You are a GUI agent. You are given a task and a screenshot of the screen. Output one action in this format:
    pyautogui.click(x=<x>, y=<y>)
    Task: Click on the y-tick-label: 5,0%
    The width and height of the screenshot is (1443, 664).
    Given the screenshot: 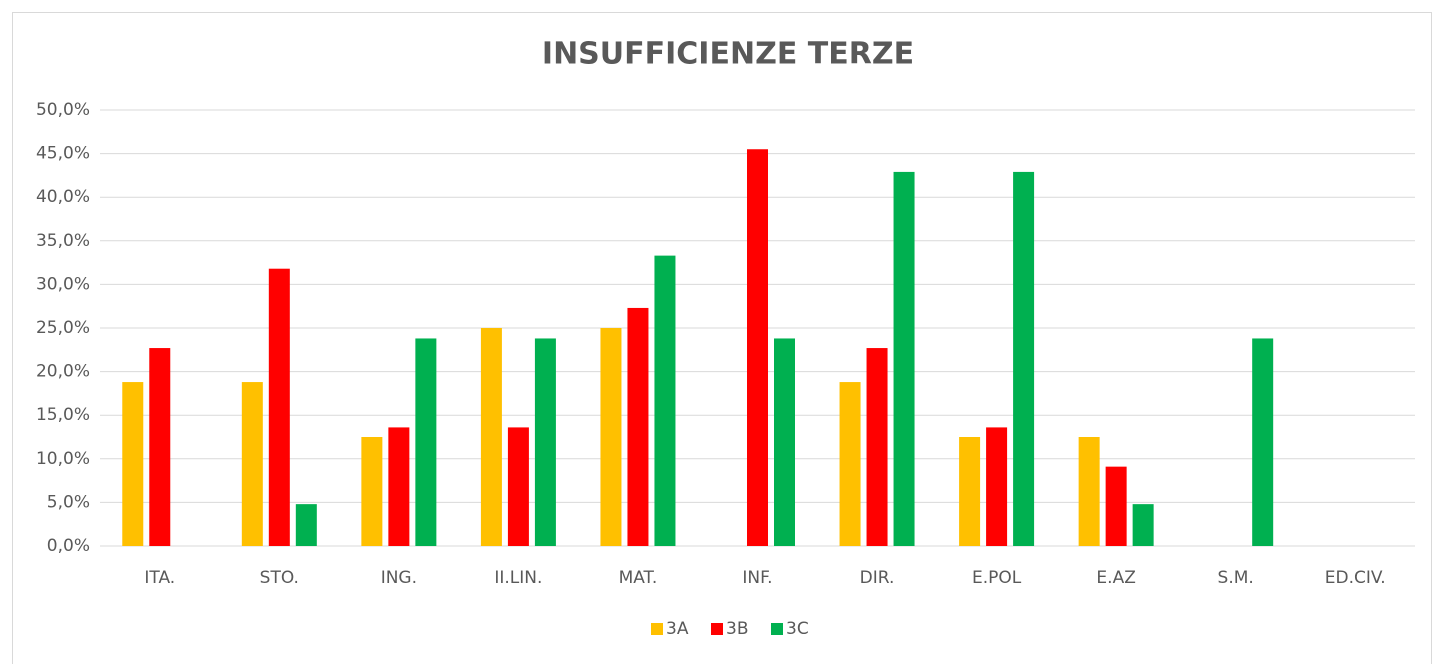 What is the action you would take?
    pyautogui.click(x=68, y=502)
    